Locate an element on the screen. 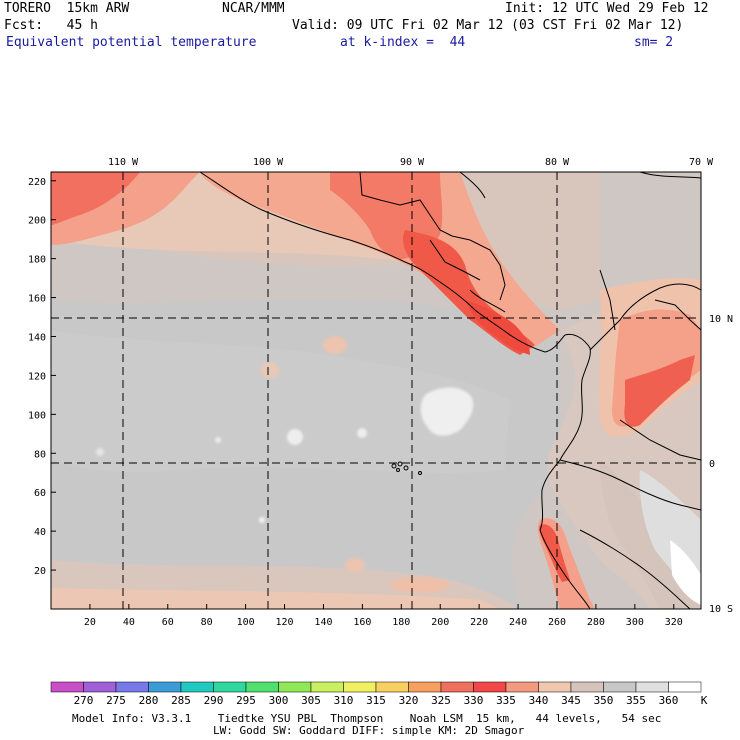 The height and width of the screenshot is (740, 740). colorbar-label: 290 is located at coordinates (214, 700).